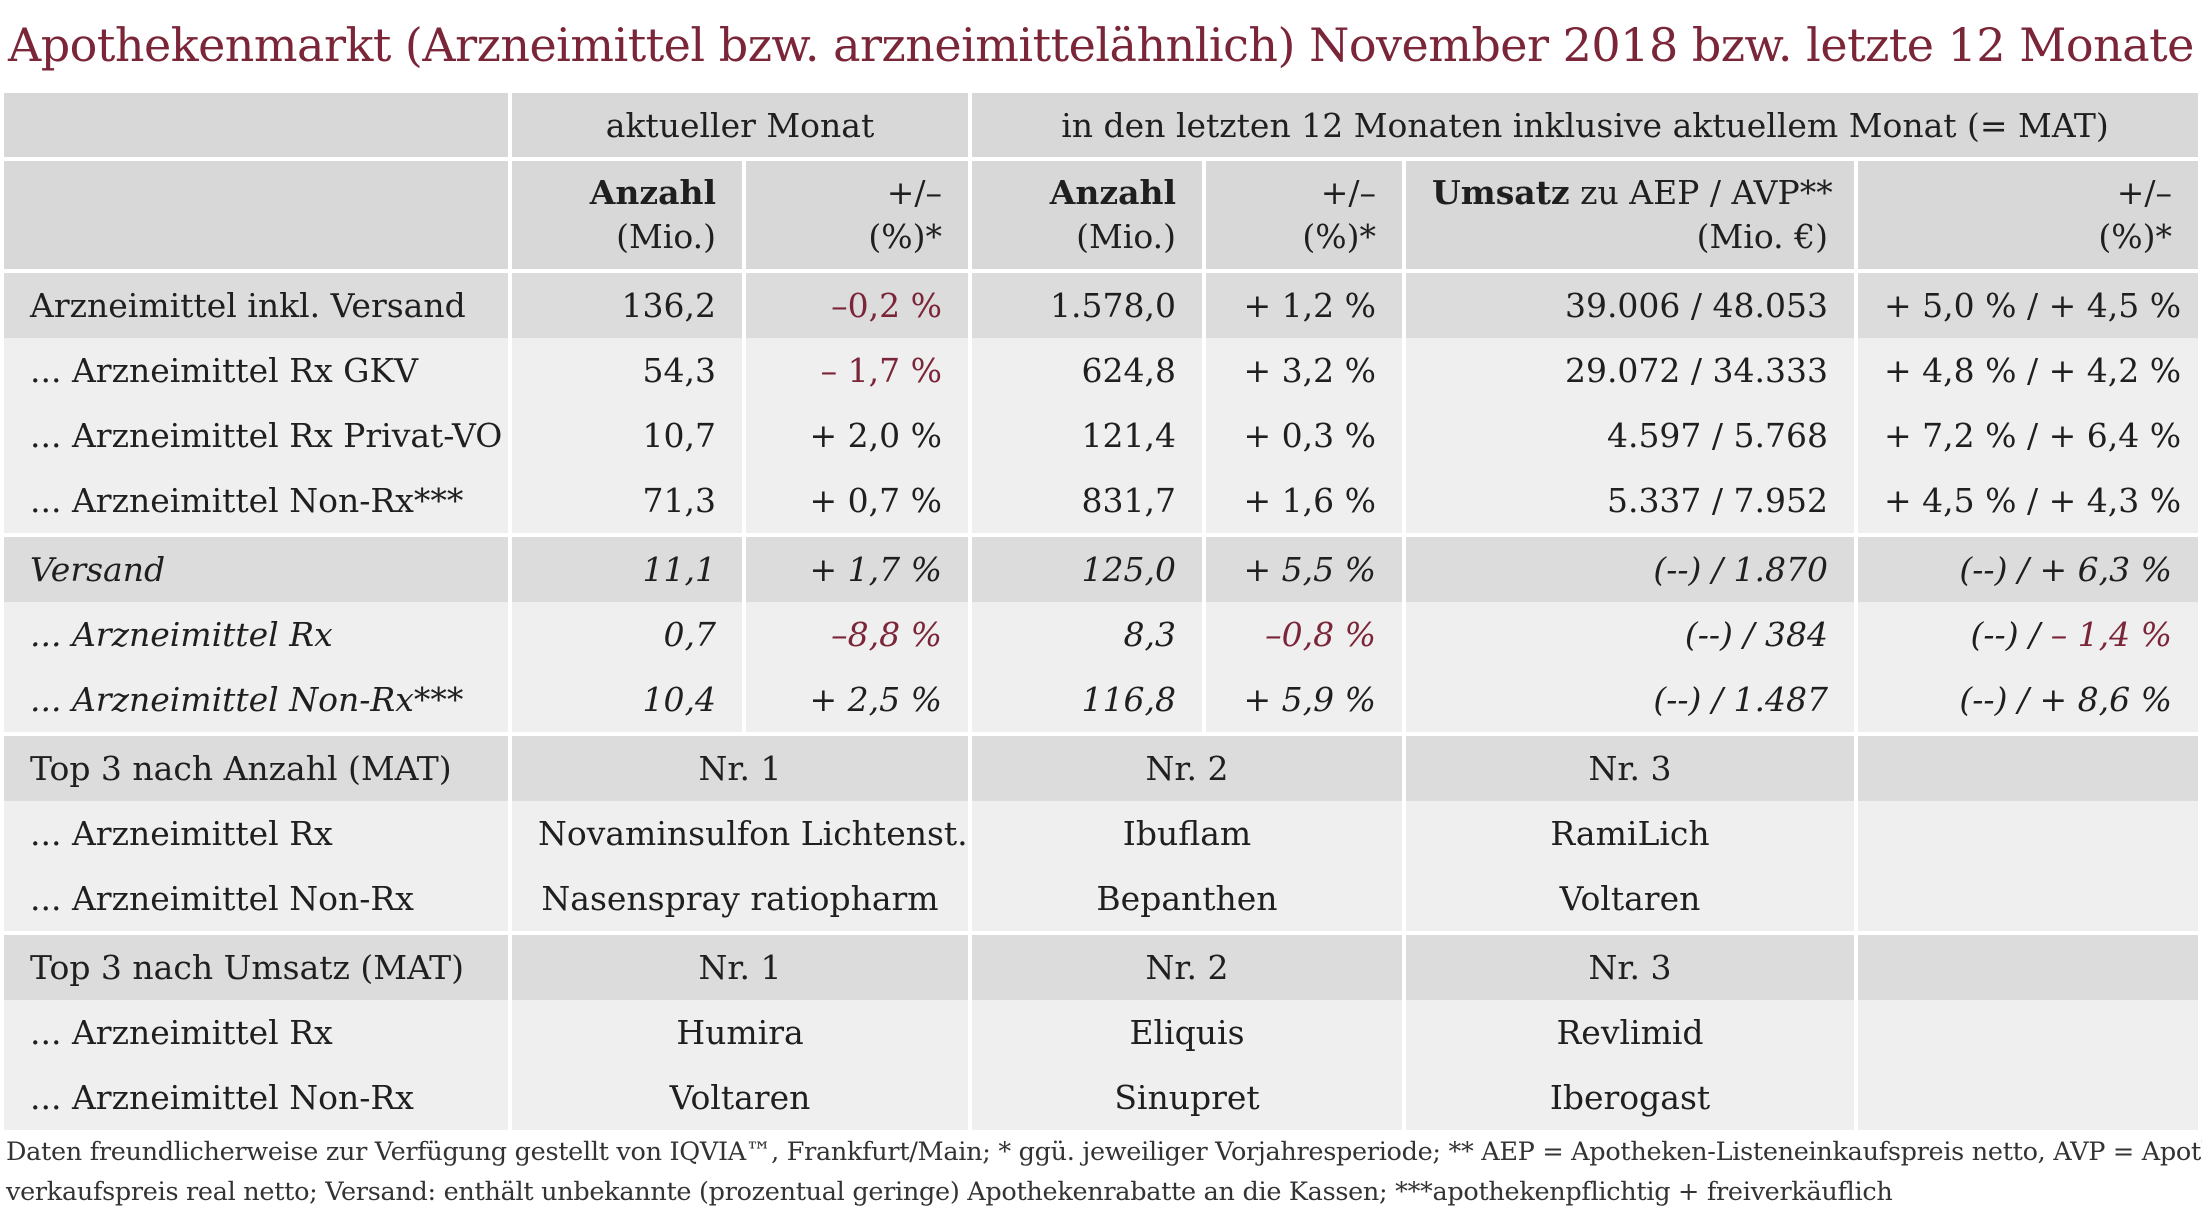 The image size is (2202, 1222). I want to click on month-count: 136,2, so click(626, 303).